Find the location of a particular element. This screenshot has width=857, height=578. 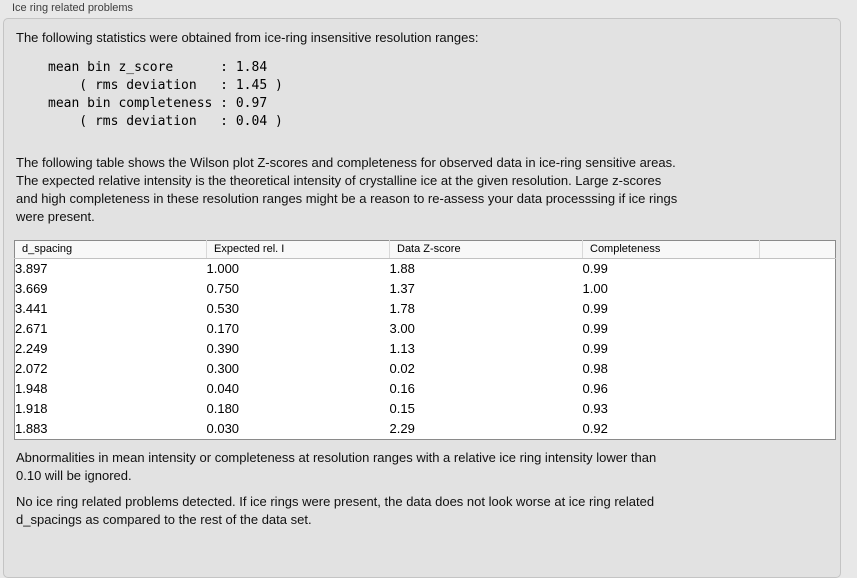

table-row: 3.669 0.750 1.37 1.00 is located at coordinates (425, 289).